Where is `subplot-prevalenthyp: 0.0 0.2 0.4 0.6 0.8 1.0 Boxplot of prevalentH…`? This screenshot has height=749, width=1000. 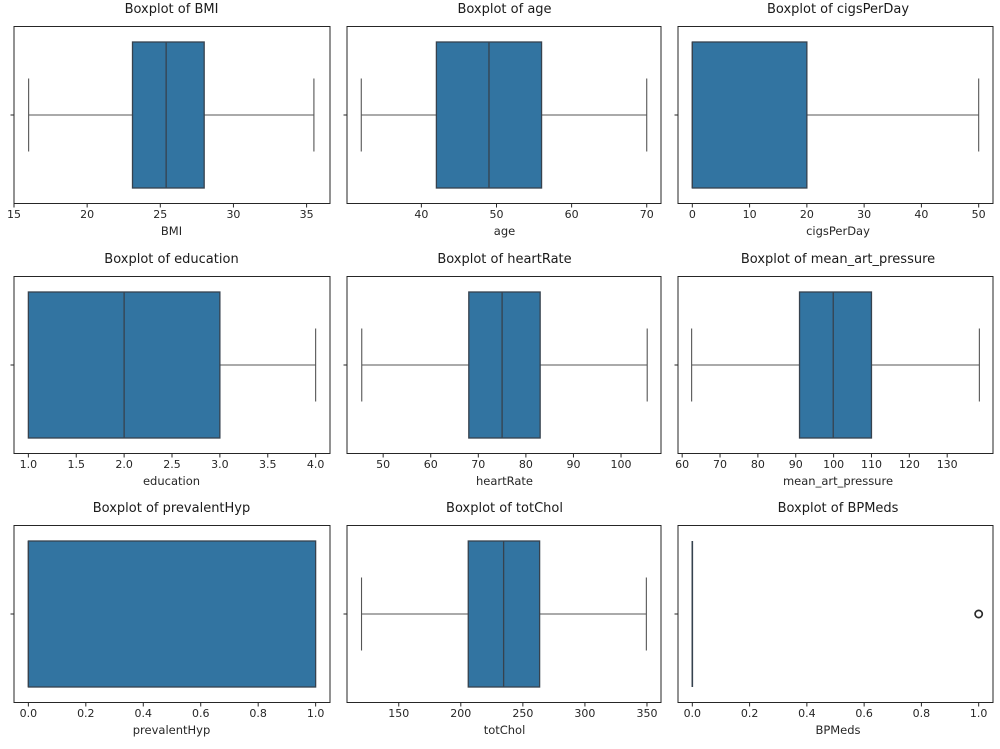 subplot-prevalenthyp: 0.0 0.2 0.4 0.6 0.8 1.0 Boxplot of prevalentH… is located at coordinates (166, 624).